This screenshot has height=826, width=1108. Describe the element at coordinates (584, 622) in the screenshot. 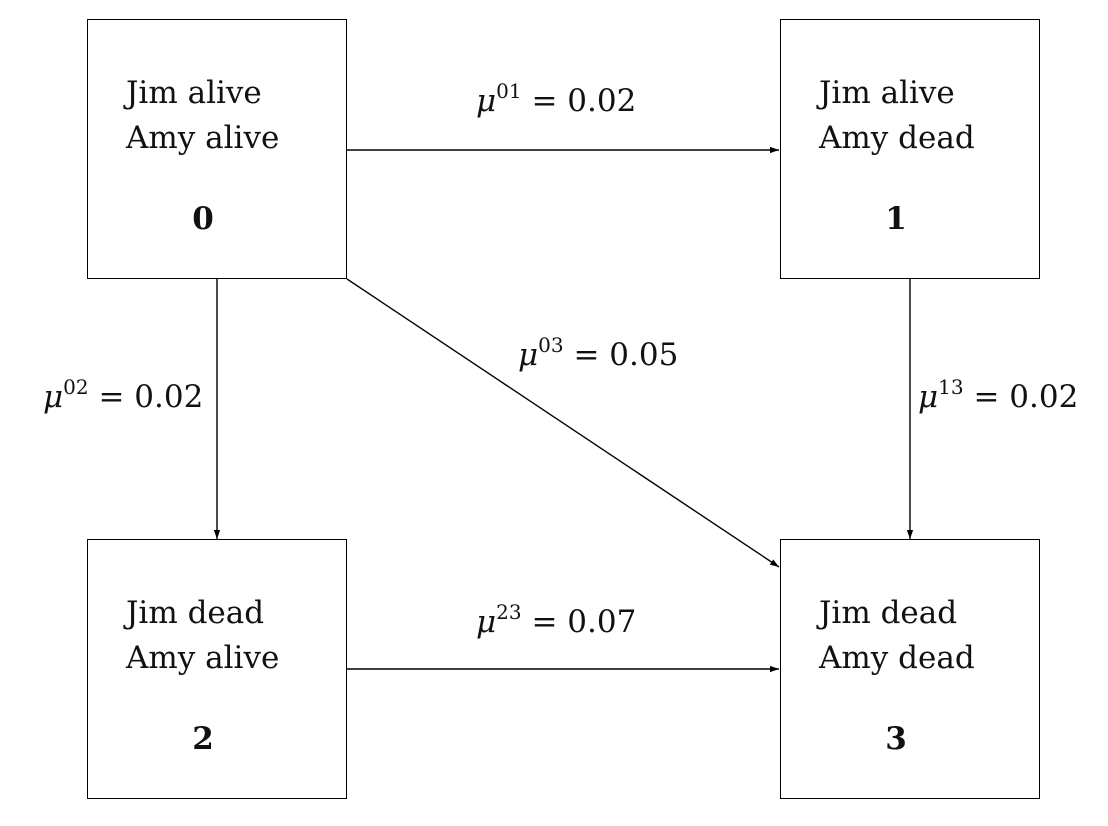

I see `rate-value: = 0.07` at that location.